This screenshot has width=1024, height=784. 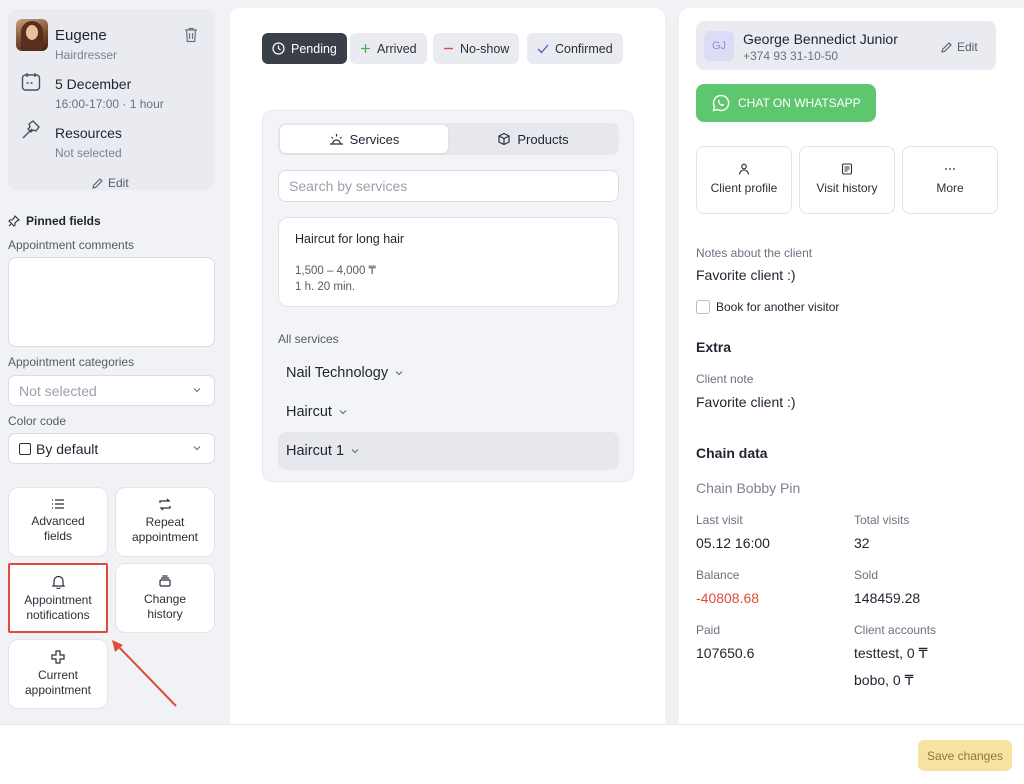 What do you see at coordinates (778, 307) in the screenshot?
I see `book-for-another-label: Book for another visitor` at bounding box center [778, 307].